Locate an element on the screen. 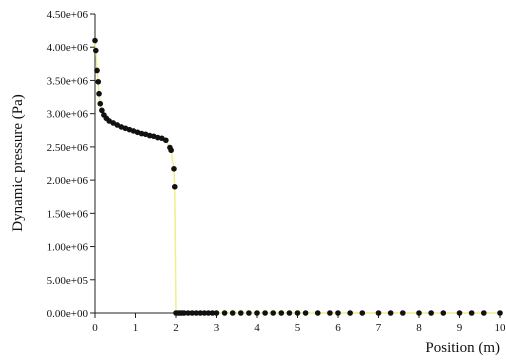 Image resolution: width=506 pixels, height=363 pixels. x-tick-label: 9 is located at coordinates (460, 328).